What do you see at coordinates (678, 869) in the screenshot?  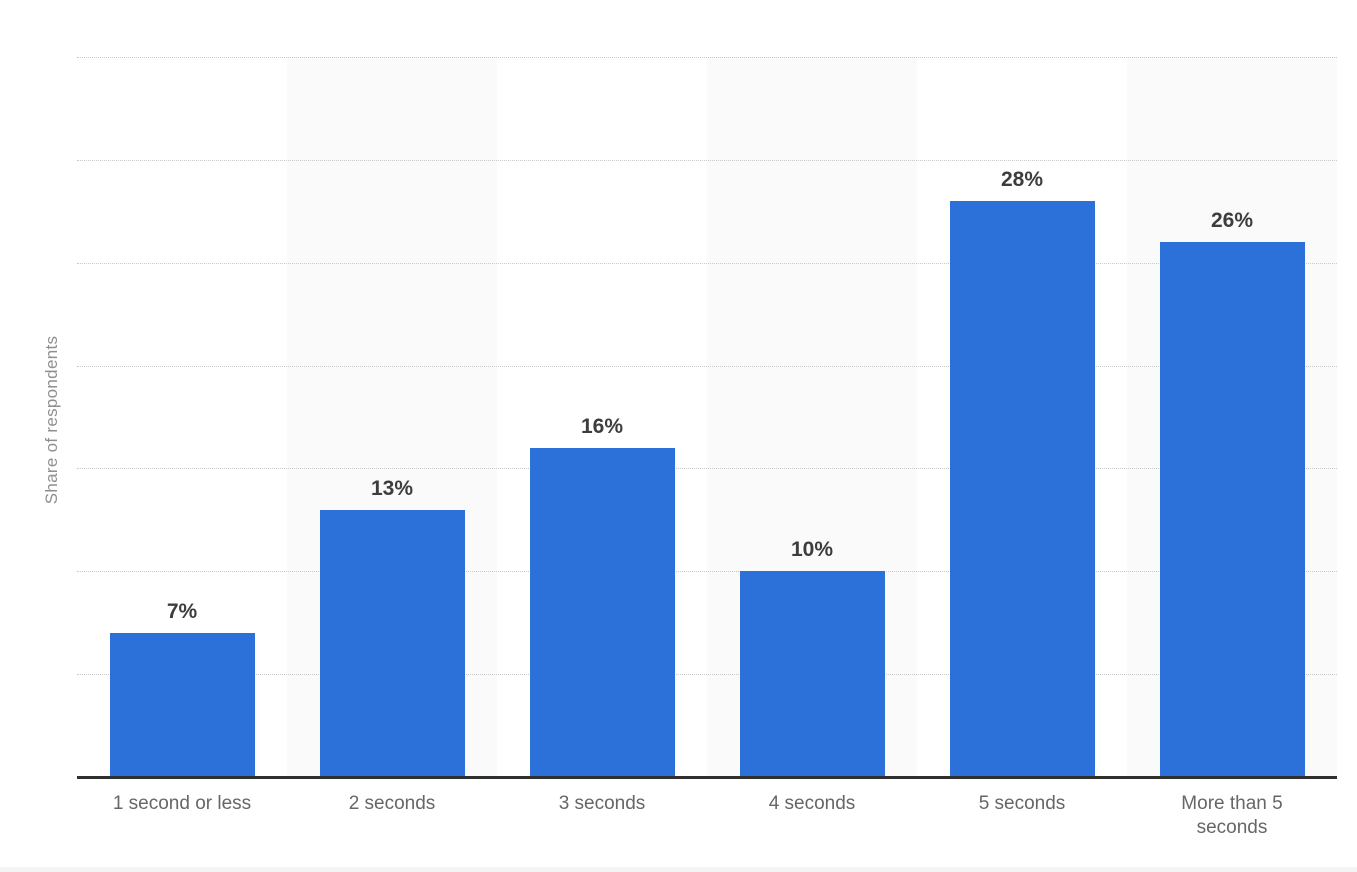 I see `card-bottom-edge` at bounding box center [678, 869].